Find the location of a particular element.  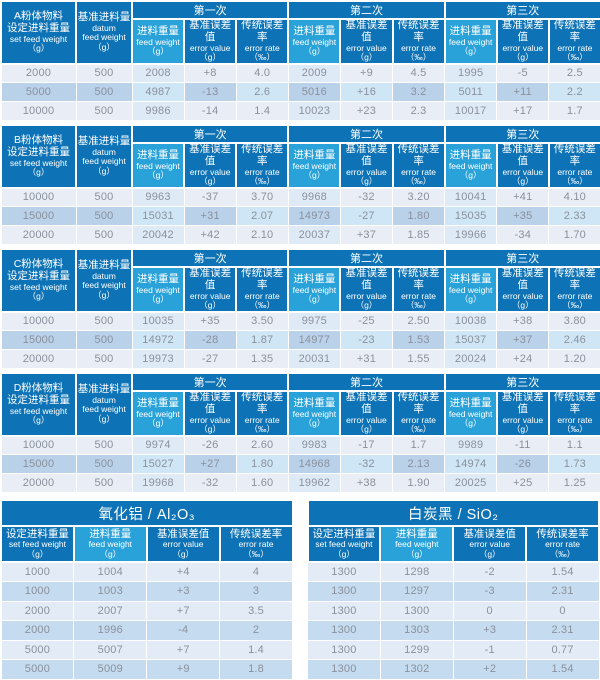

data-cell: -34 is located at coordinates (523, 235).